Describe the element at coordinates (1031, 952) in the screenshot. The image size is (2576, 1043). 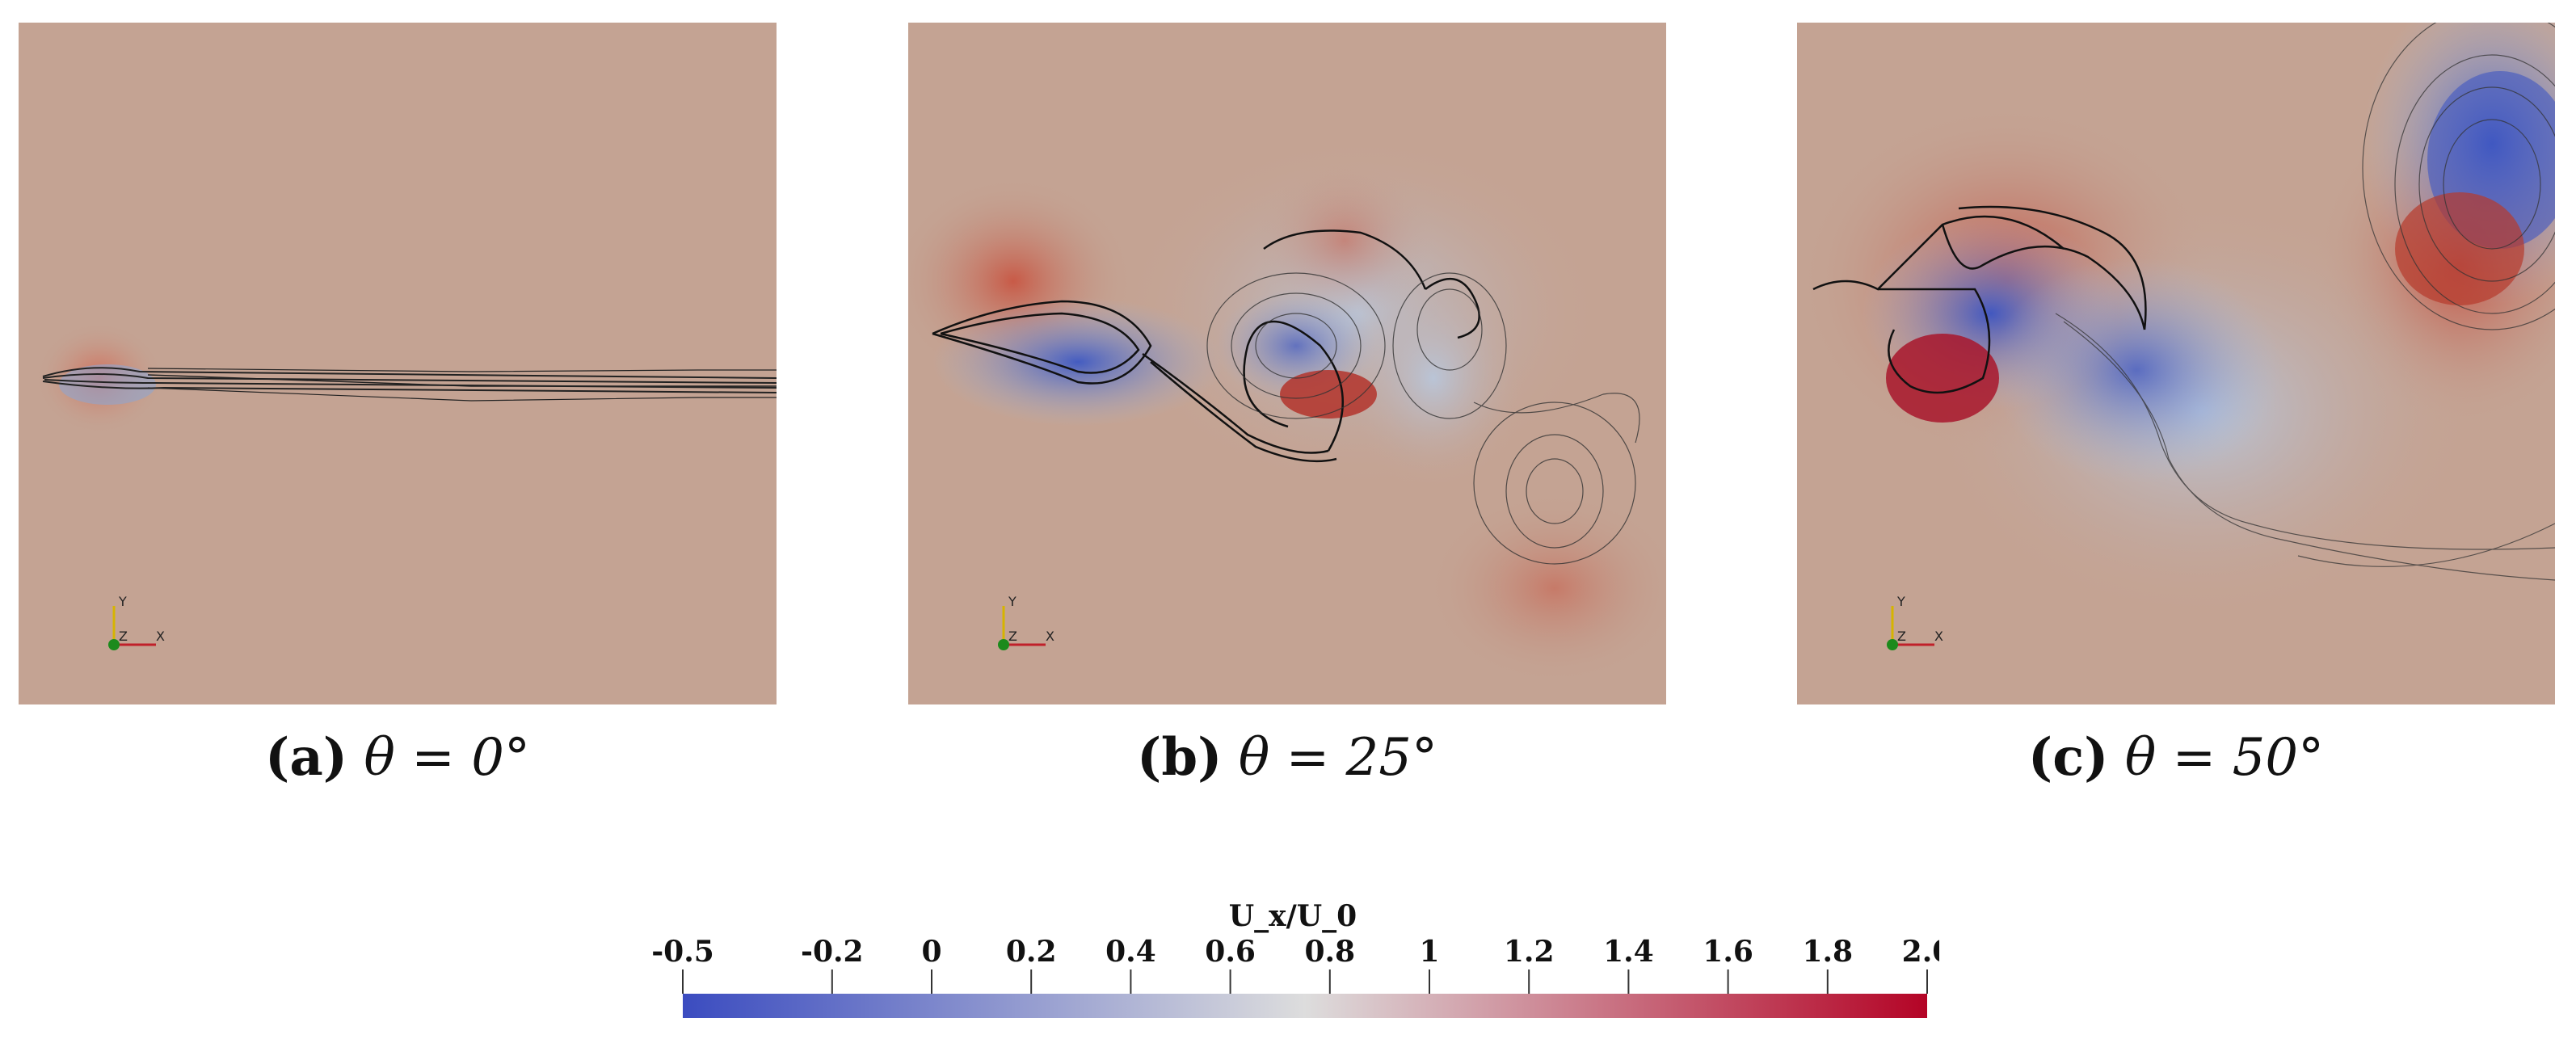
I see `colorbar-tick-label: 0.2` at that location.